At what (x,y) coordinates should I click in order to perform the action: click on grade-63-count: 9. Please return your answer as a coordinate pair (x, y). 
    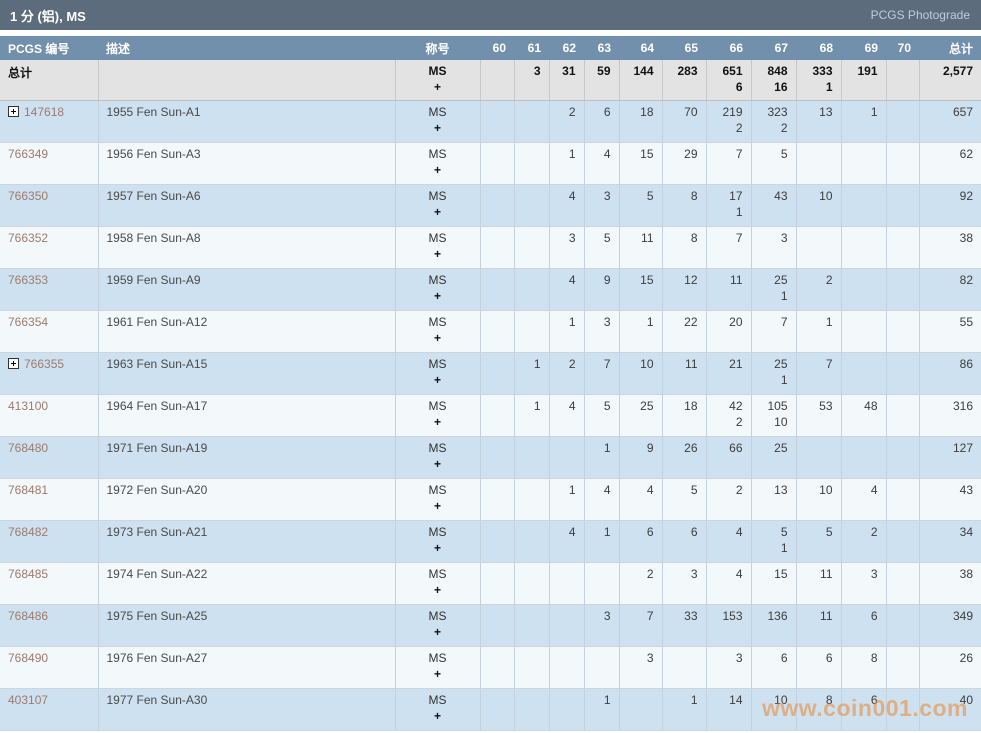
    Looking at the image, I should click on (601, 289).